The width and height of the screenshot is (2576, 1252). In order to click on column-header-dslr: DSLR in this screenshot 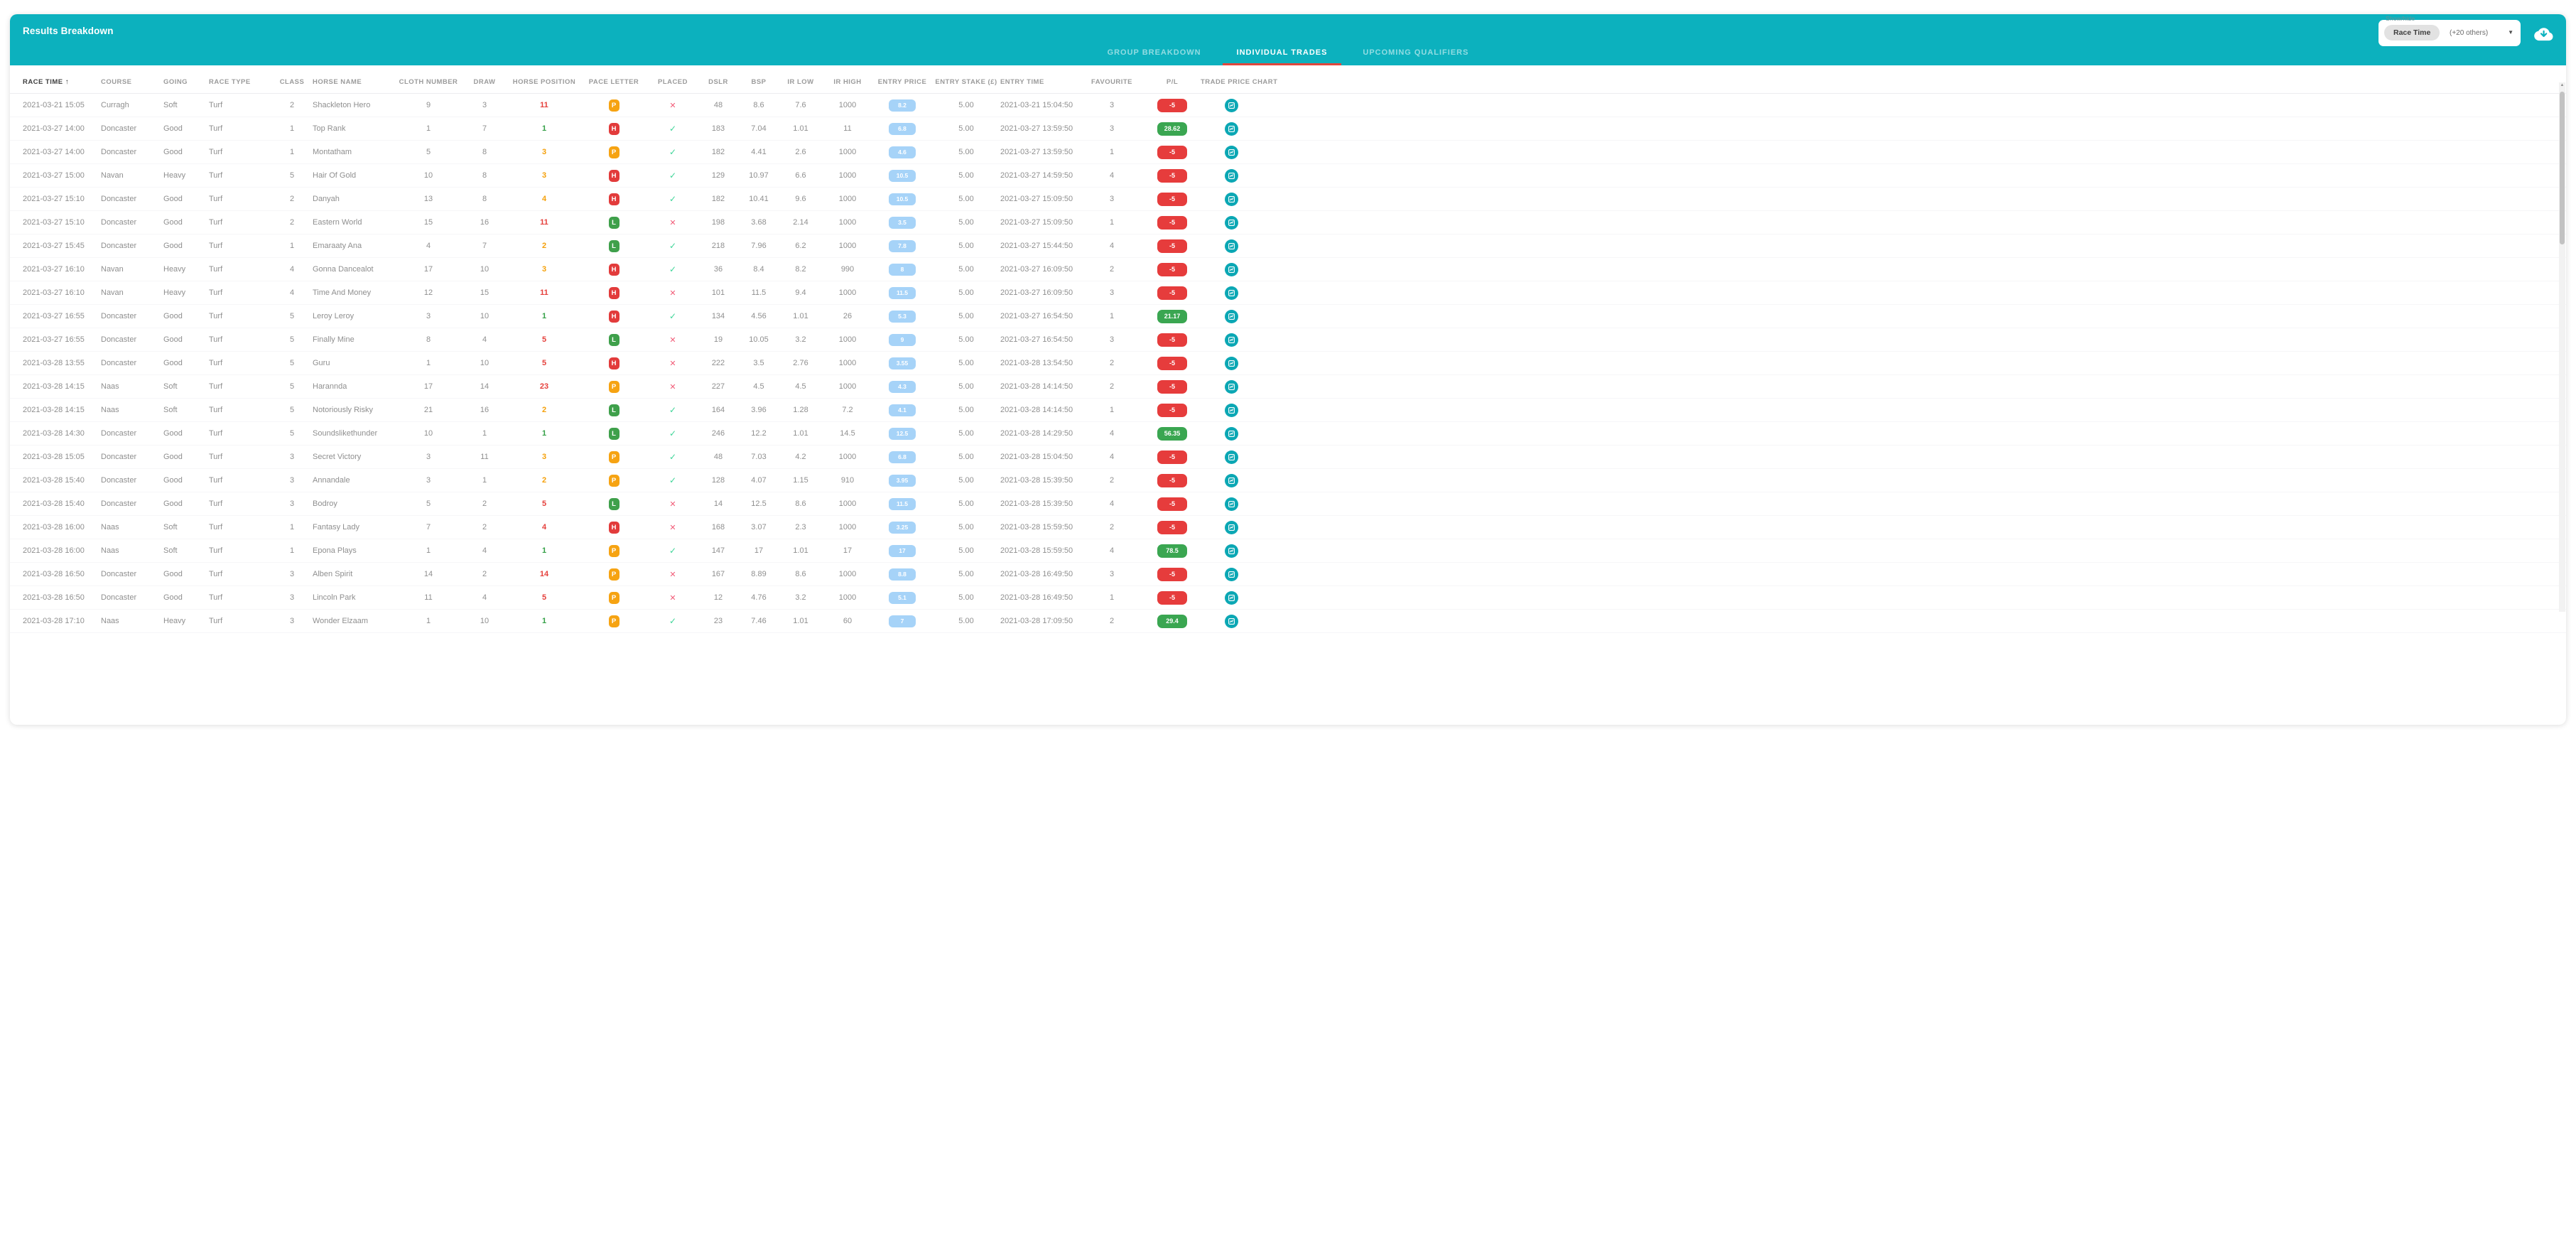, I will do `click(718, 82)`.